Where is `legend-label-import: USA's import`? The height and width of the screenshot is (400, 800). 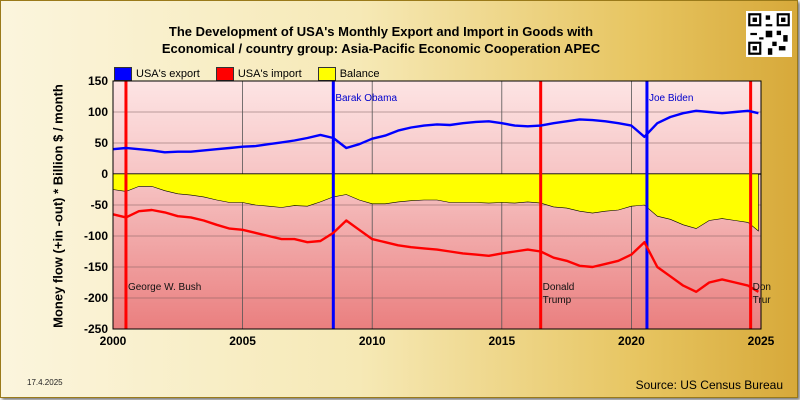
legend-label-import: USA's import is located at coordinates (269, 73).